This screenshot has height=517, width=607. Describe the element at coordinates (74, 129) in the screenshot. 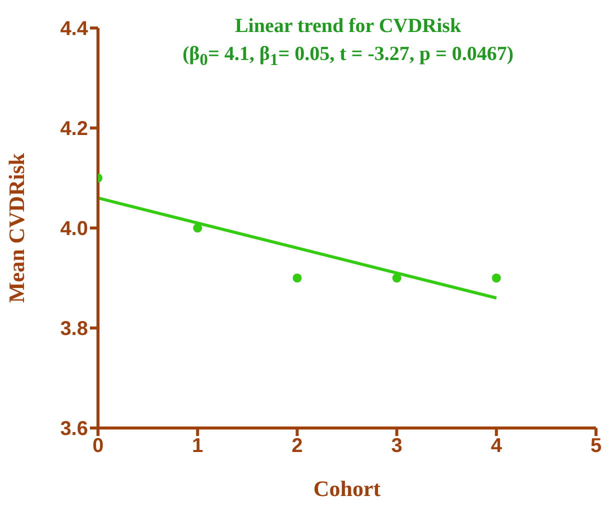

I see `y-tick-label: 4.2` at that location.